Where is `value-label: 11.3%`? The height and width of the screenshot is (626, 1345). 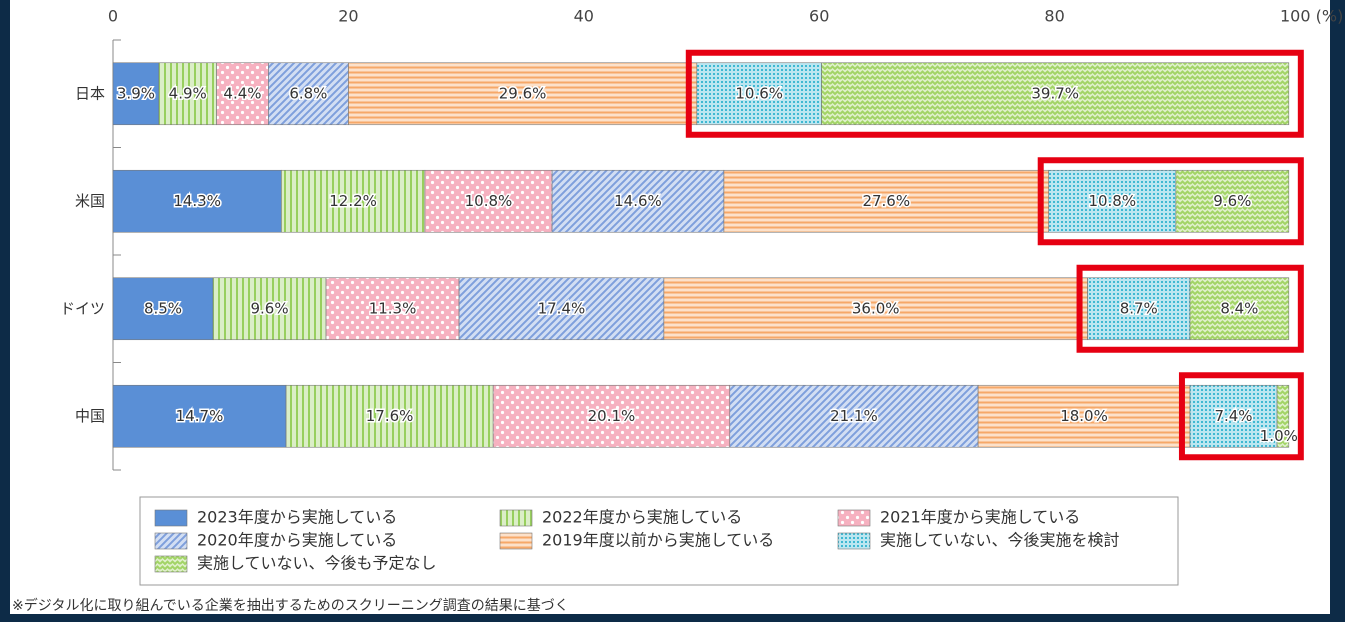 value-label: 11.3% is located at coordinates (393, 308).